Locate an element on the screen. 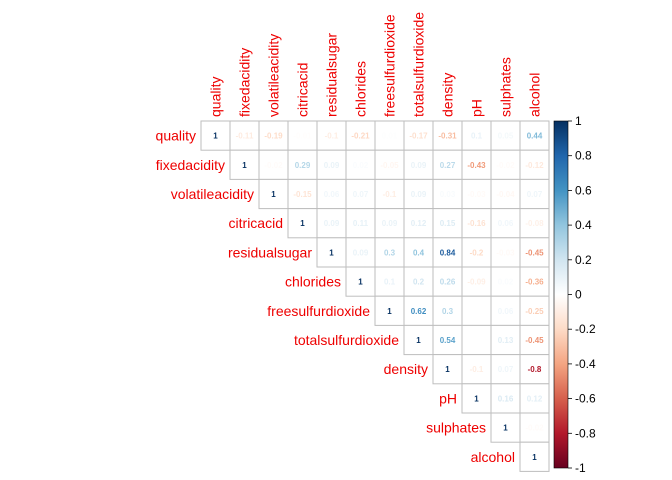 This screenshot has width=672, height=480. value-citricacid-alcohol: -0.08 is located at coordinates (534, 223).